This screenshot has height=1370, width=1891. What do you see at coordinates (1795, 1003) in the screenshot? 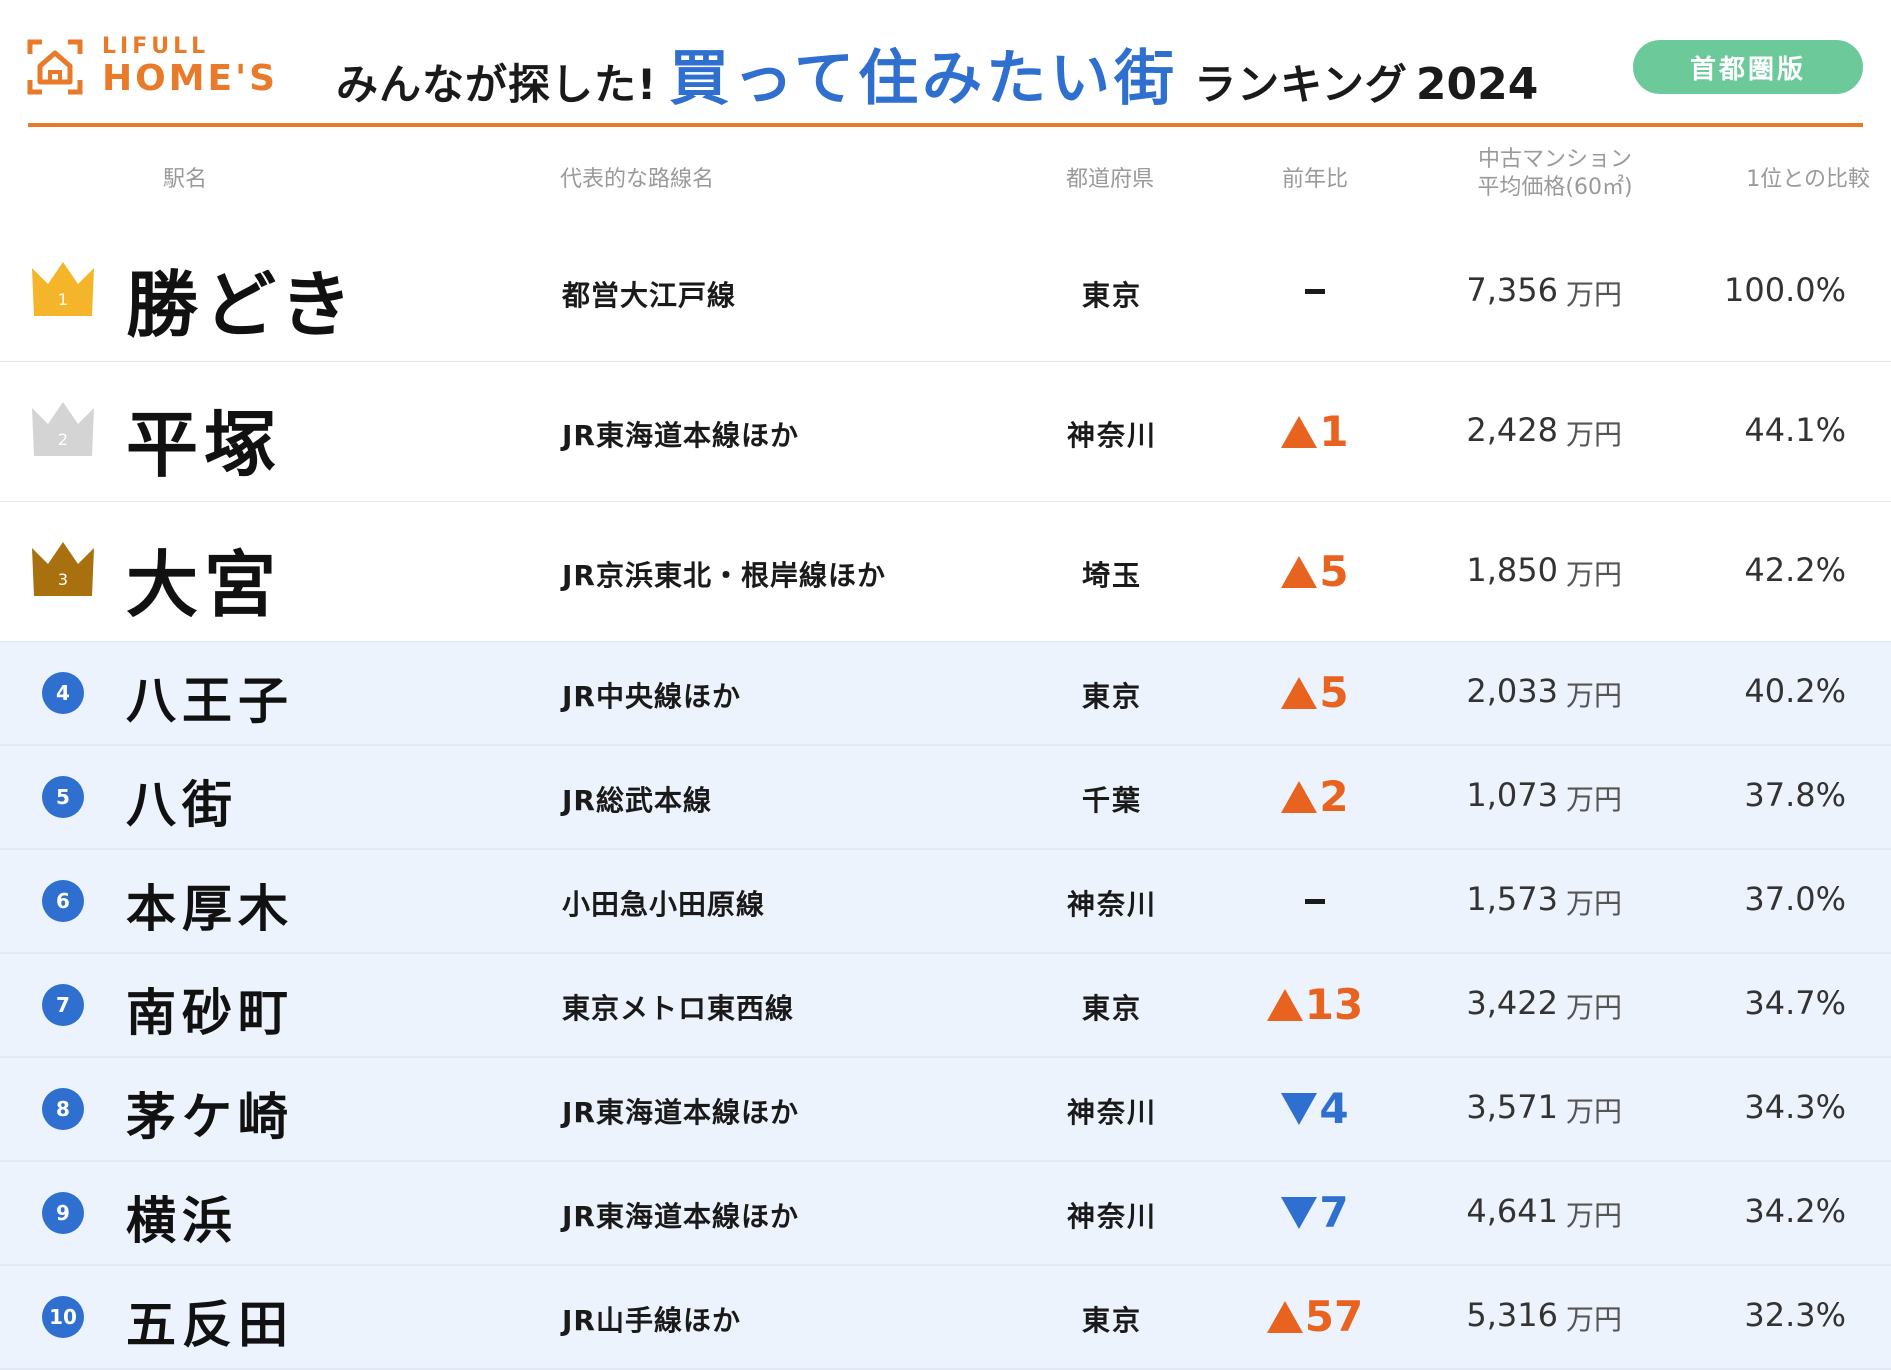
I see `ratio-to-first: 34.7%` at bounding box center [1795, 1003].